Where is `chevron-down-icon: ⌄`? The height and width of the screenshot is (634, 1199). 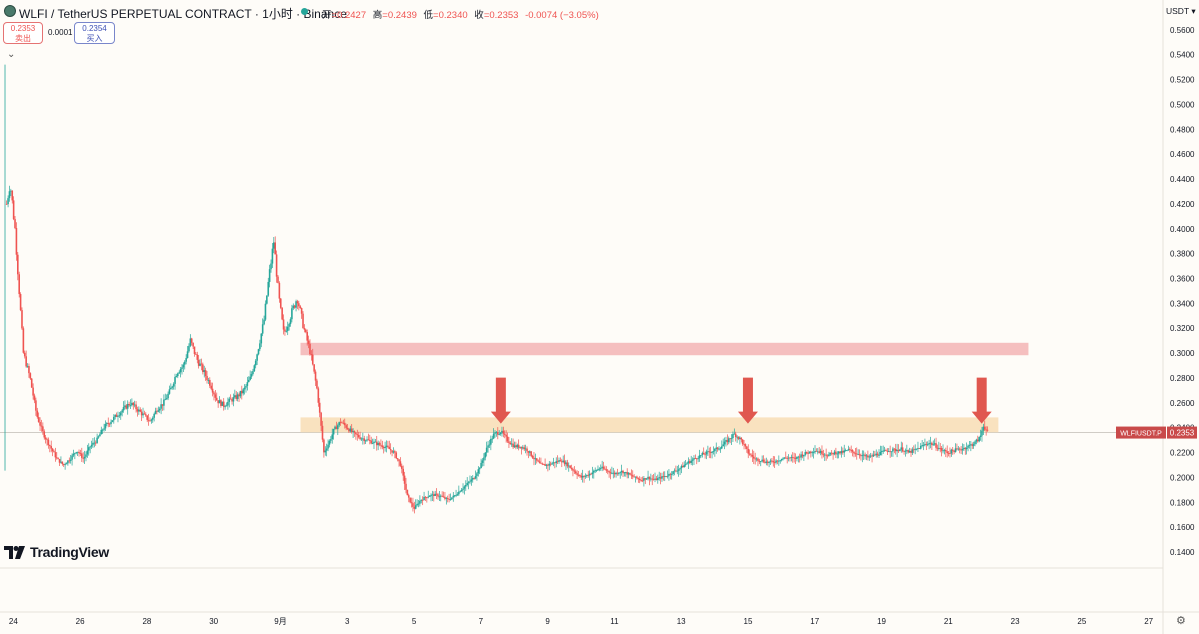 chevron-down-icon: ⌄ is located at coordinates (11, 54).